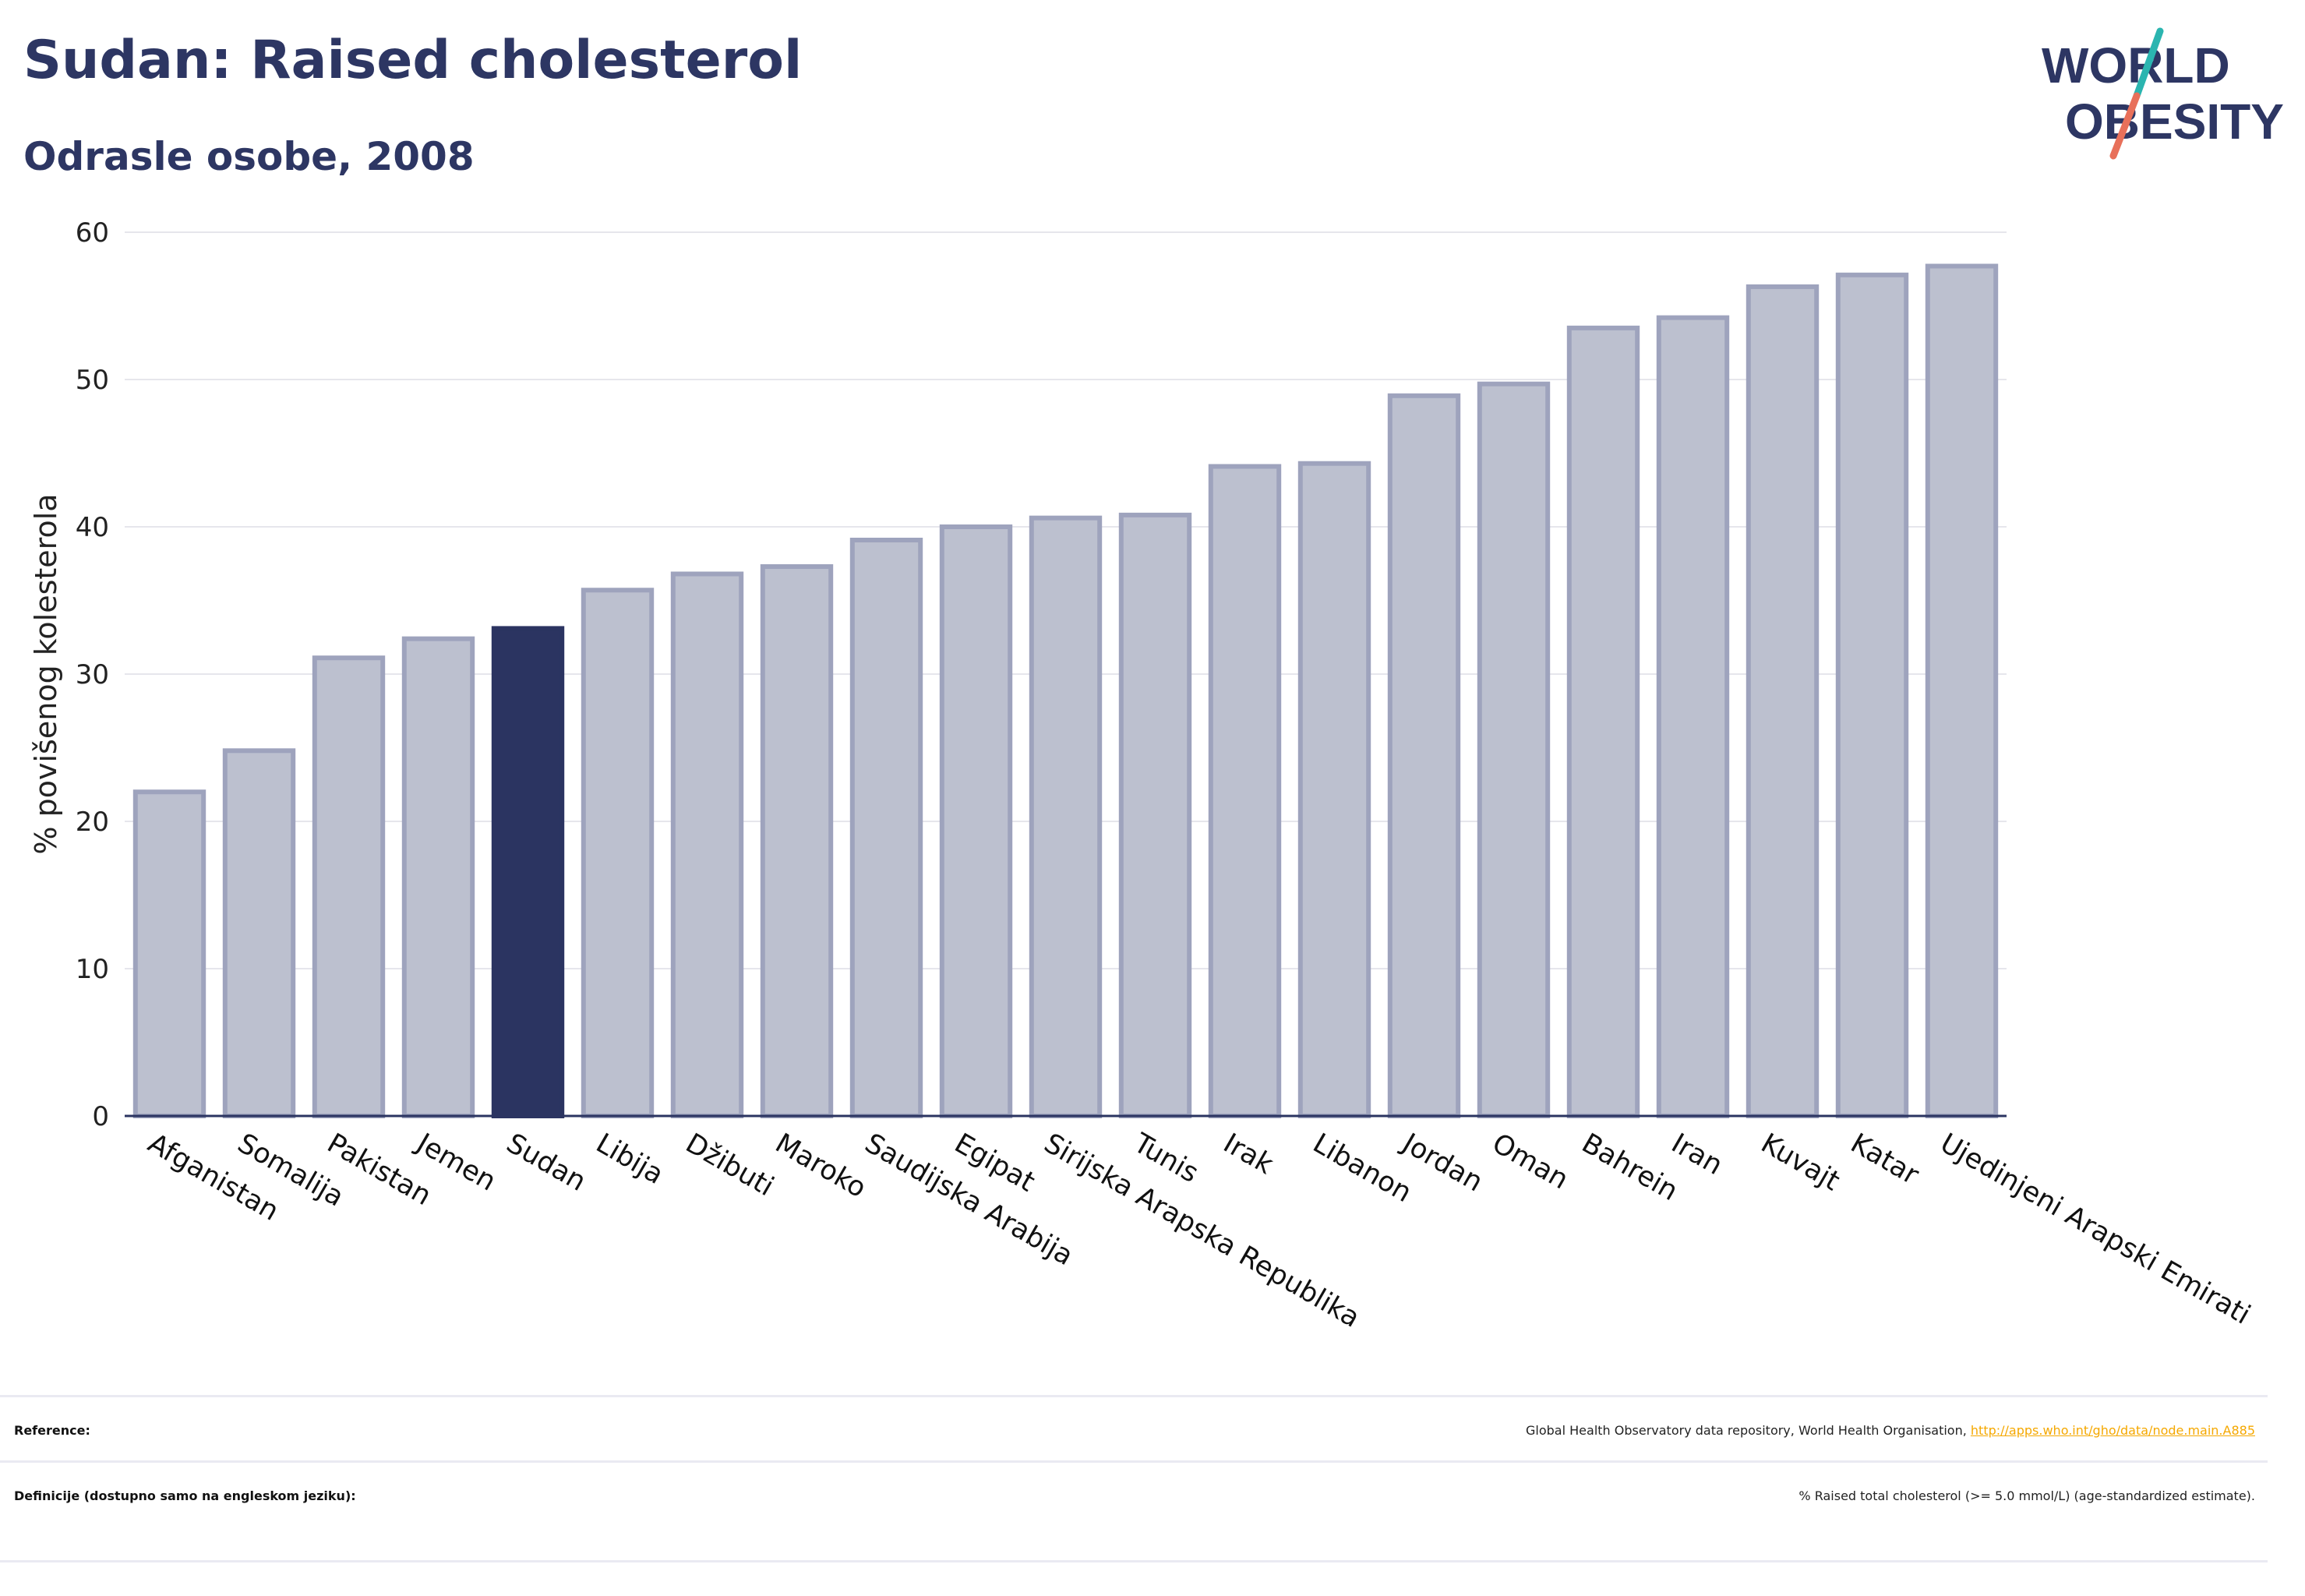 The height and width of the screenshot is (1596, 2305). Describe the element at coordinates (528, 872) in the screenshot. I see `bar-highlight` at that location.